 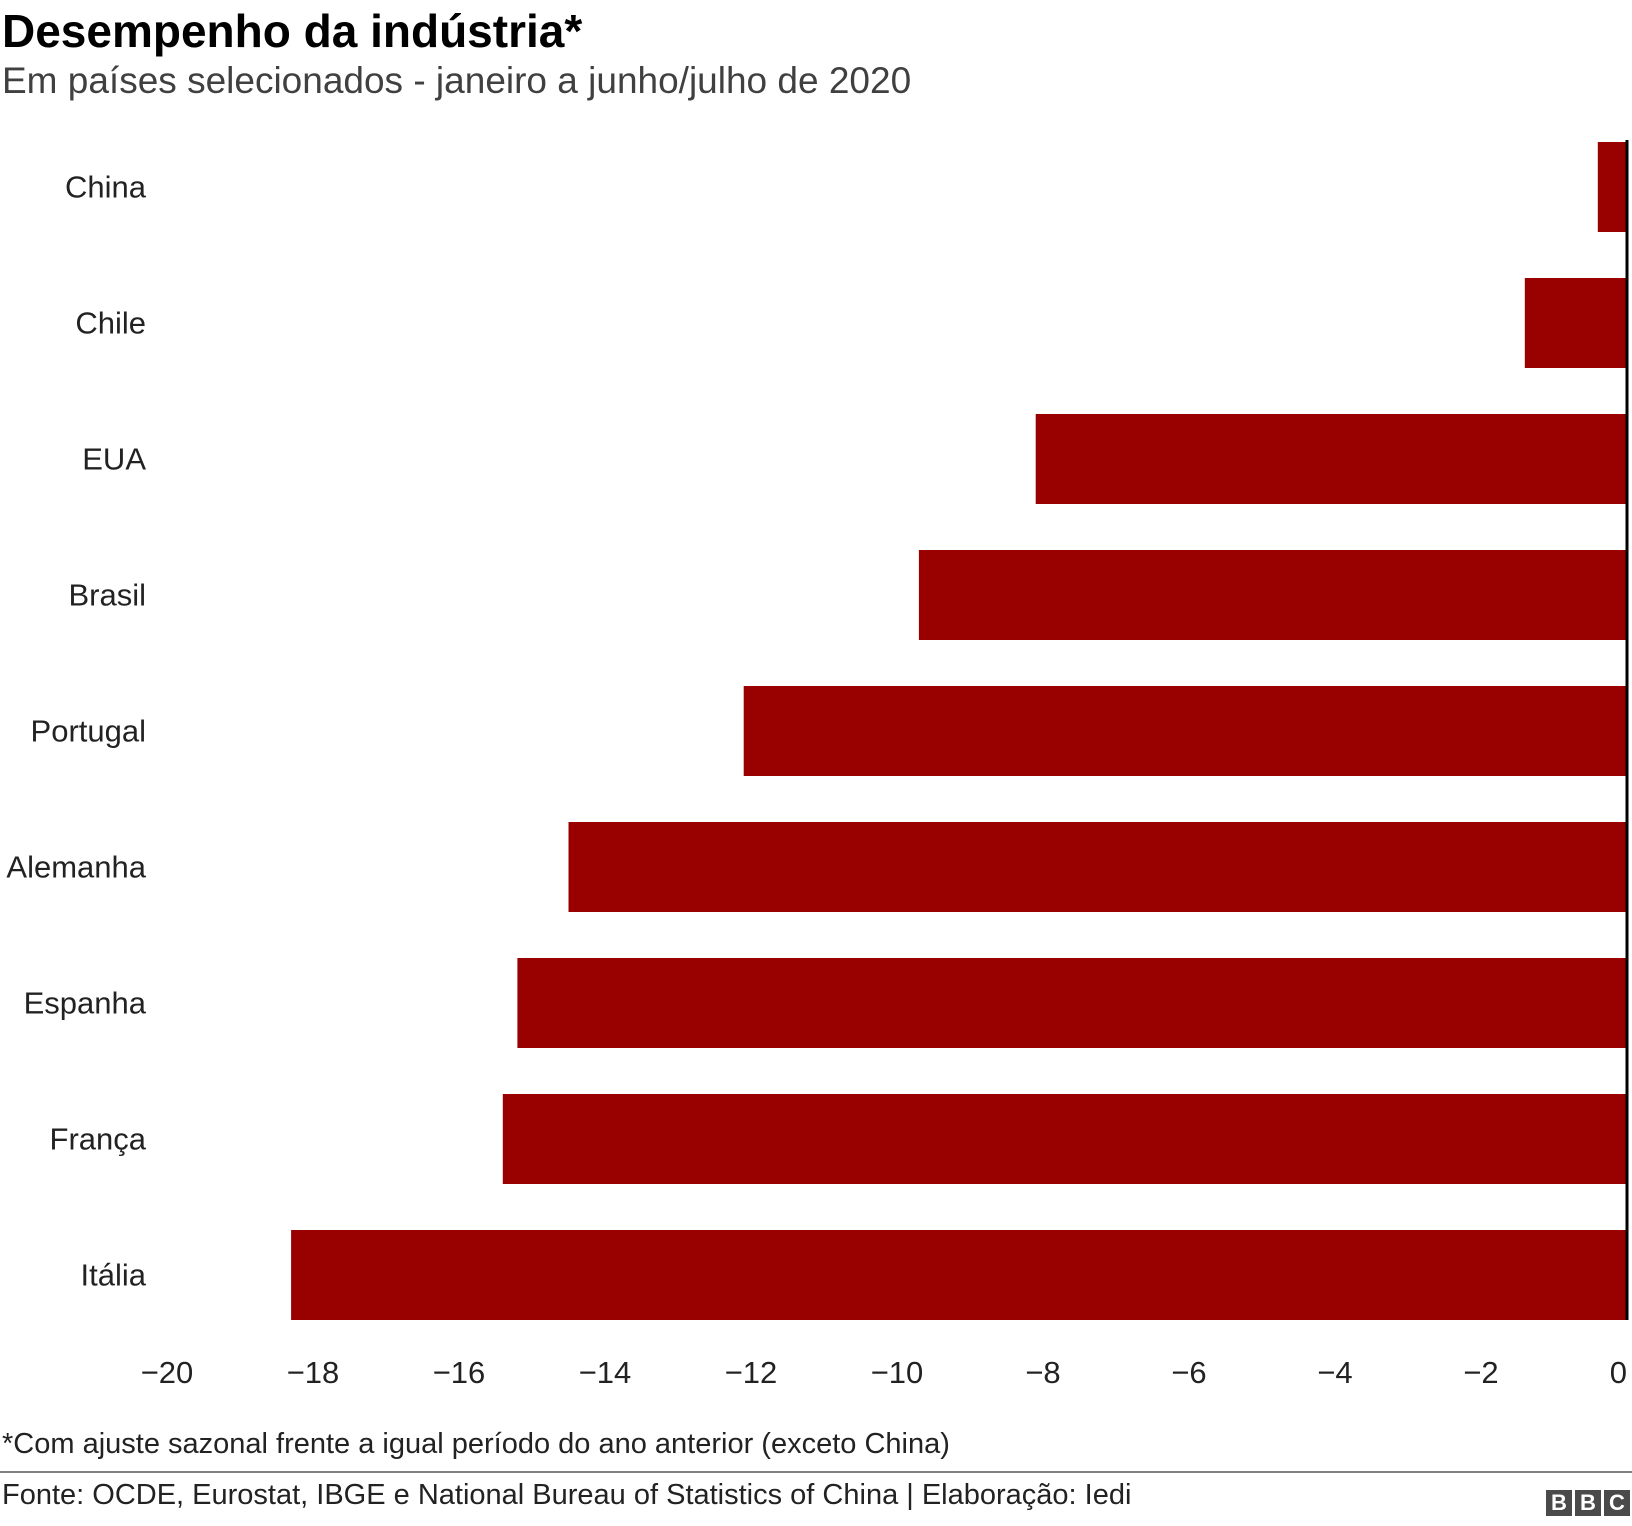 What do you see at coordinates (605, 1372) in the screenshot?
I see `x-tick-label: −14` at bounding box center [605, 1372].